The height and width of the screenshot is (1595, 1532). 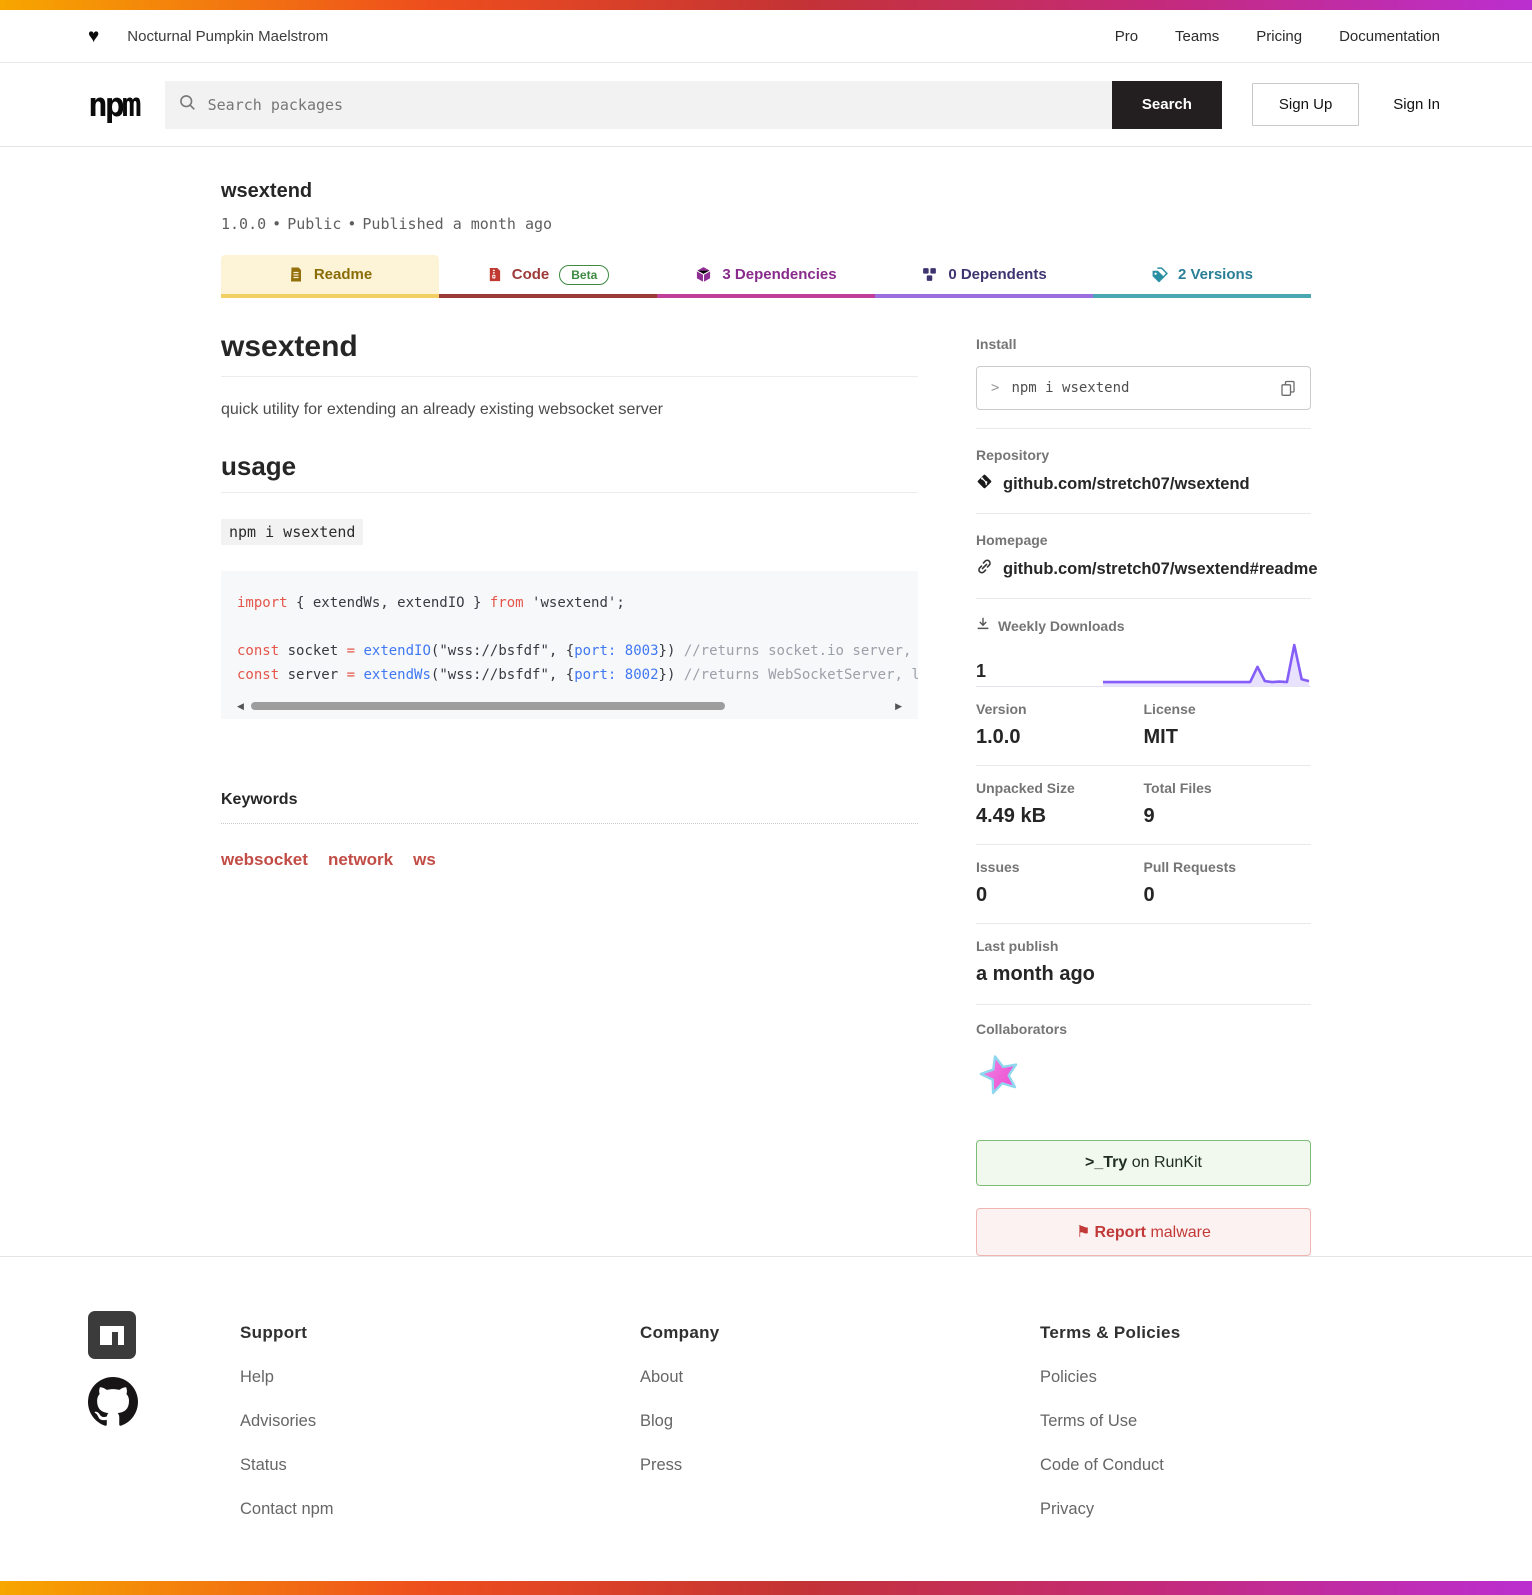 I want to click on repository-label: Repository, so click(x=1013, y=455).